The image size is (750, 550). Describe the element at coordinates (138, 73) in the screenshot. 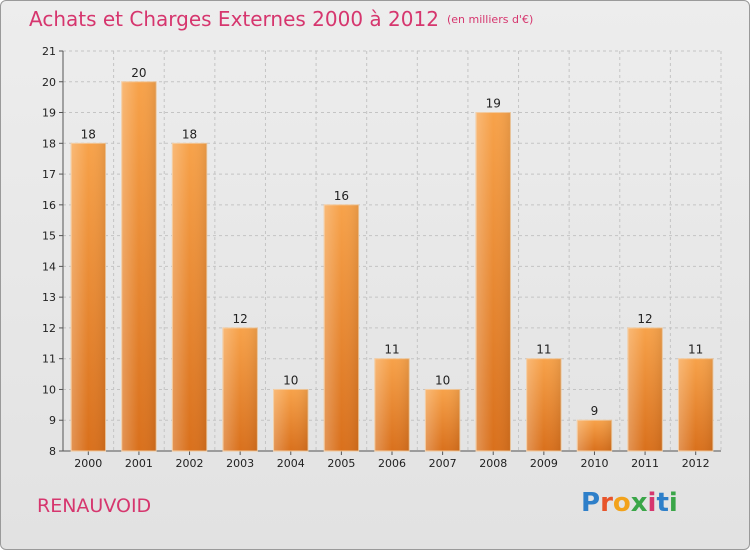

I see `data-label: 20` at that location.